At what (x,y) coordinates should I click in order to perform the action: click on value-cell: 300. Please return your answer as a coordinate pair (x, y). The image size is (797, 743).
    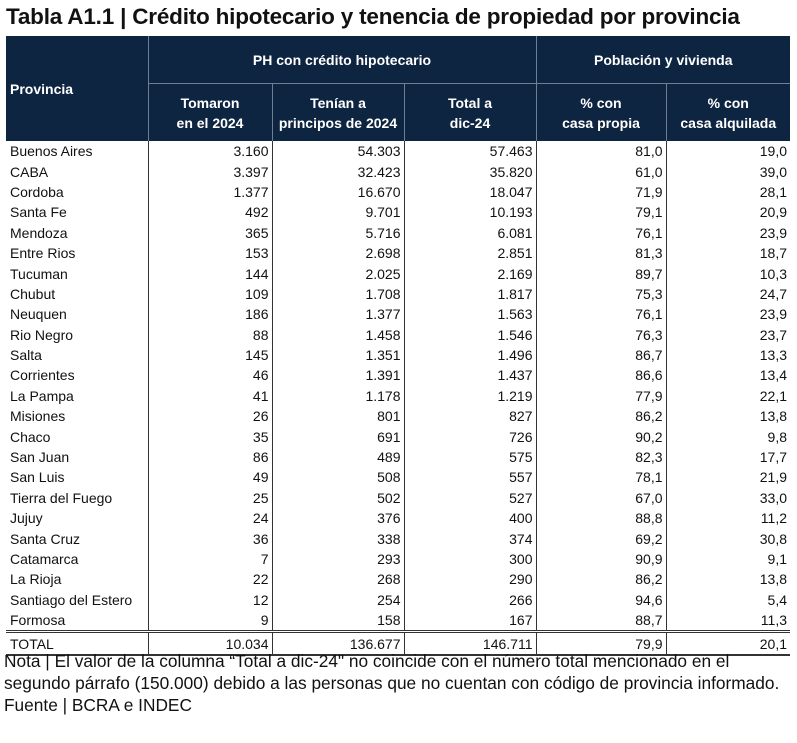
    Looking at the image, I should click on (470, 559).